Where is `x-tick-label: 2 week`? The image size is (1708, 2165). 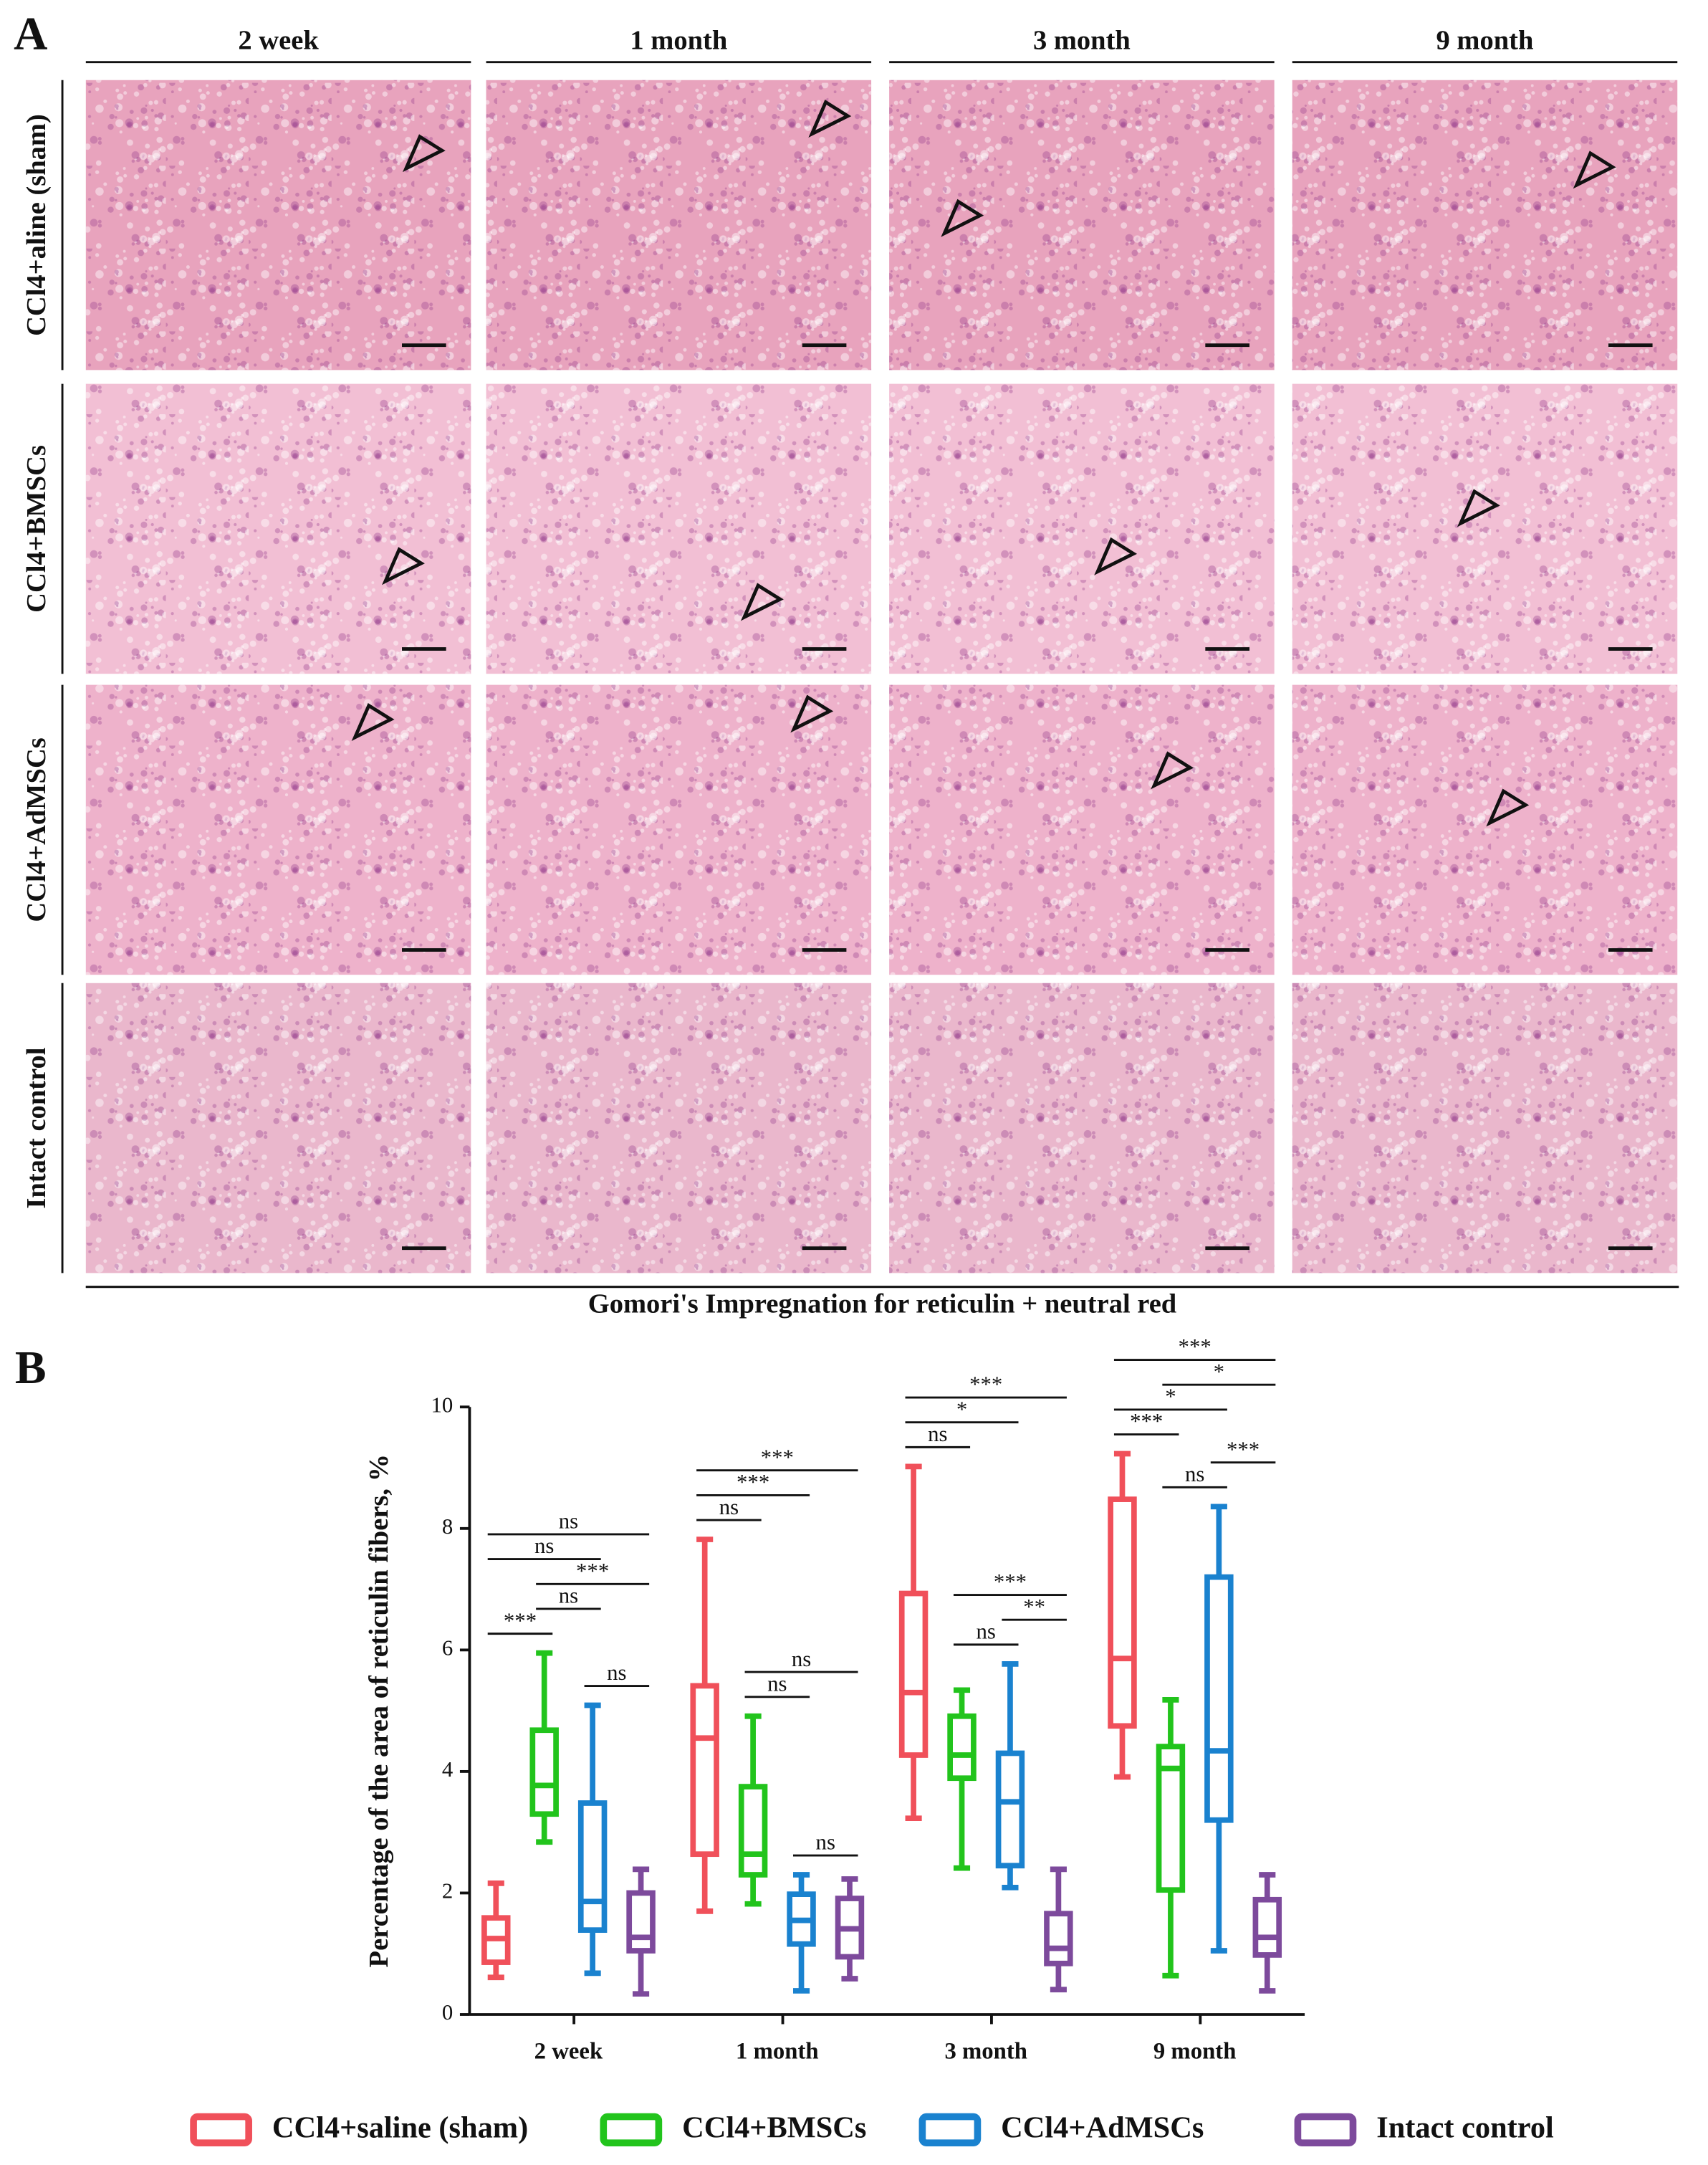 x-tick-label: 2 week is located at coordinates (568, 2051).